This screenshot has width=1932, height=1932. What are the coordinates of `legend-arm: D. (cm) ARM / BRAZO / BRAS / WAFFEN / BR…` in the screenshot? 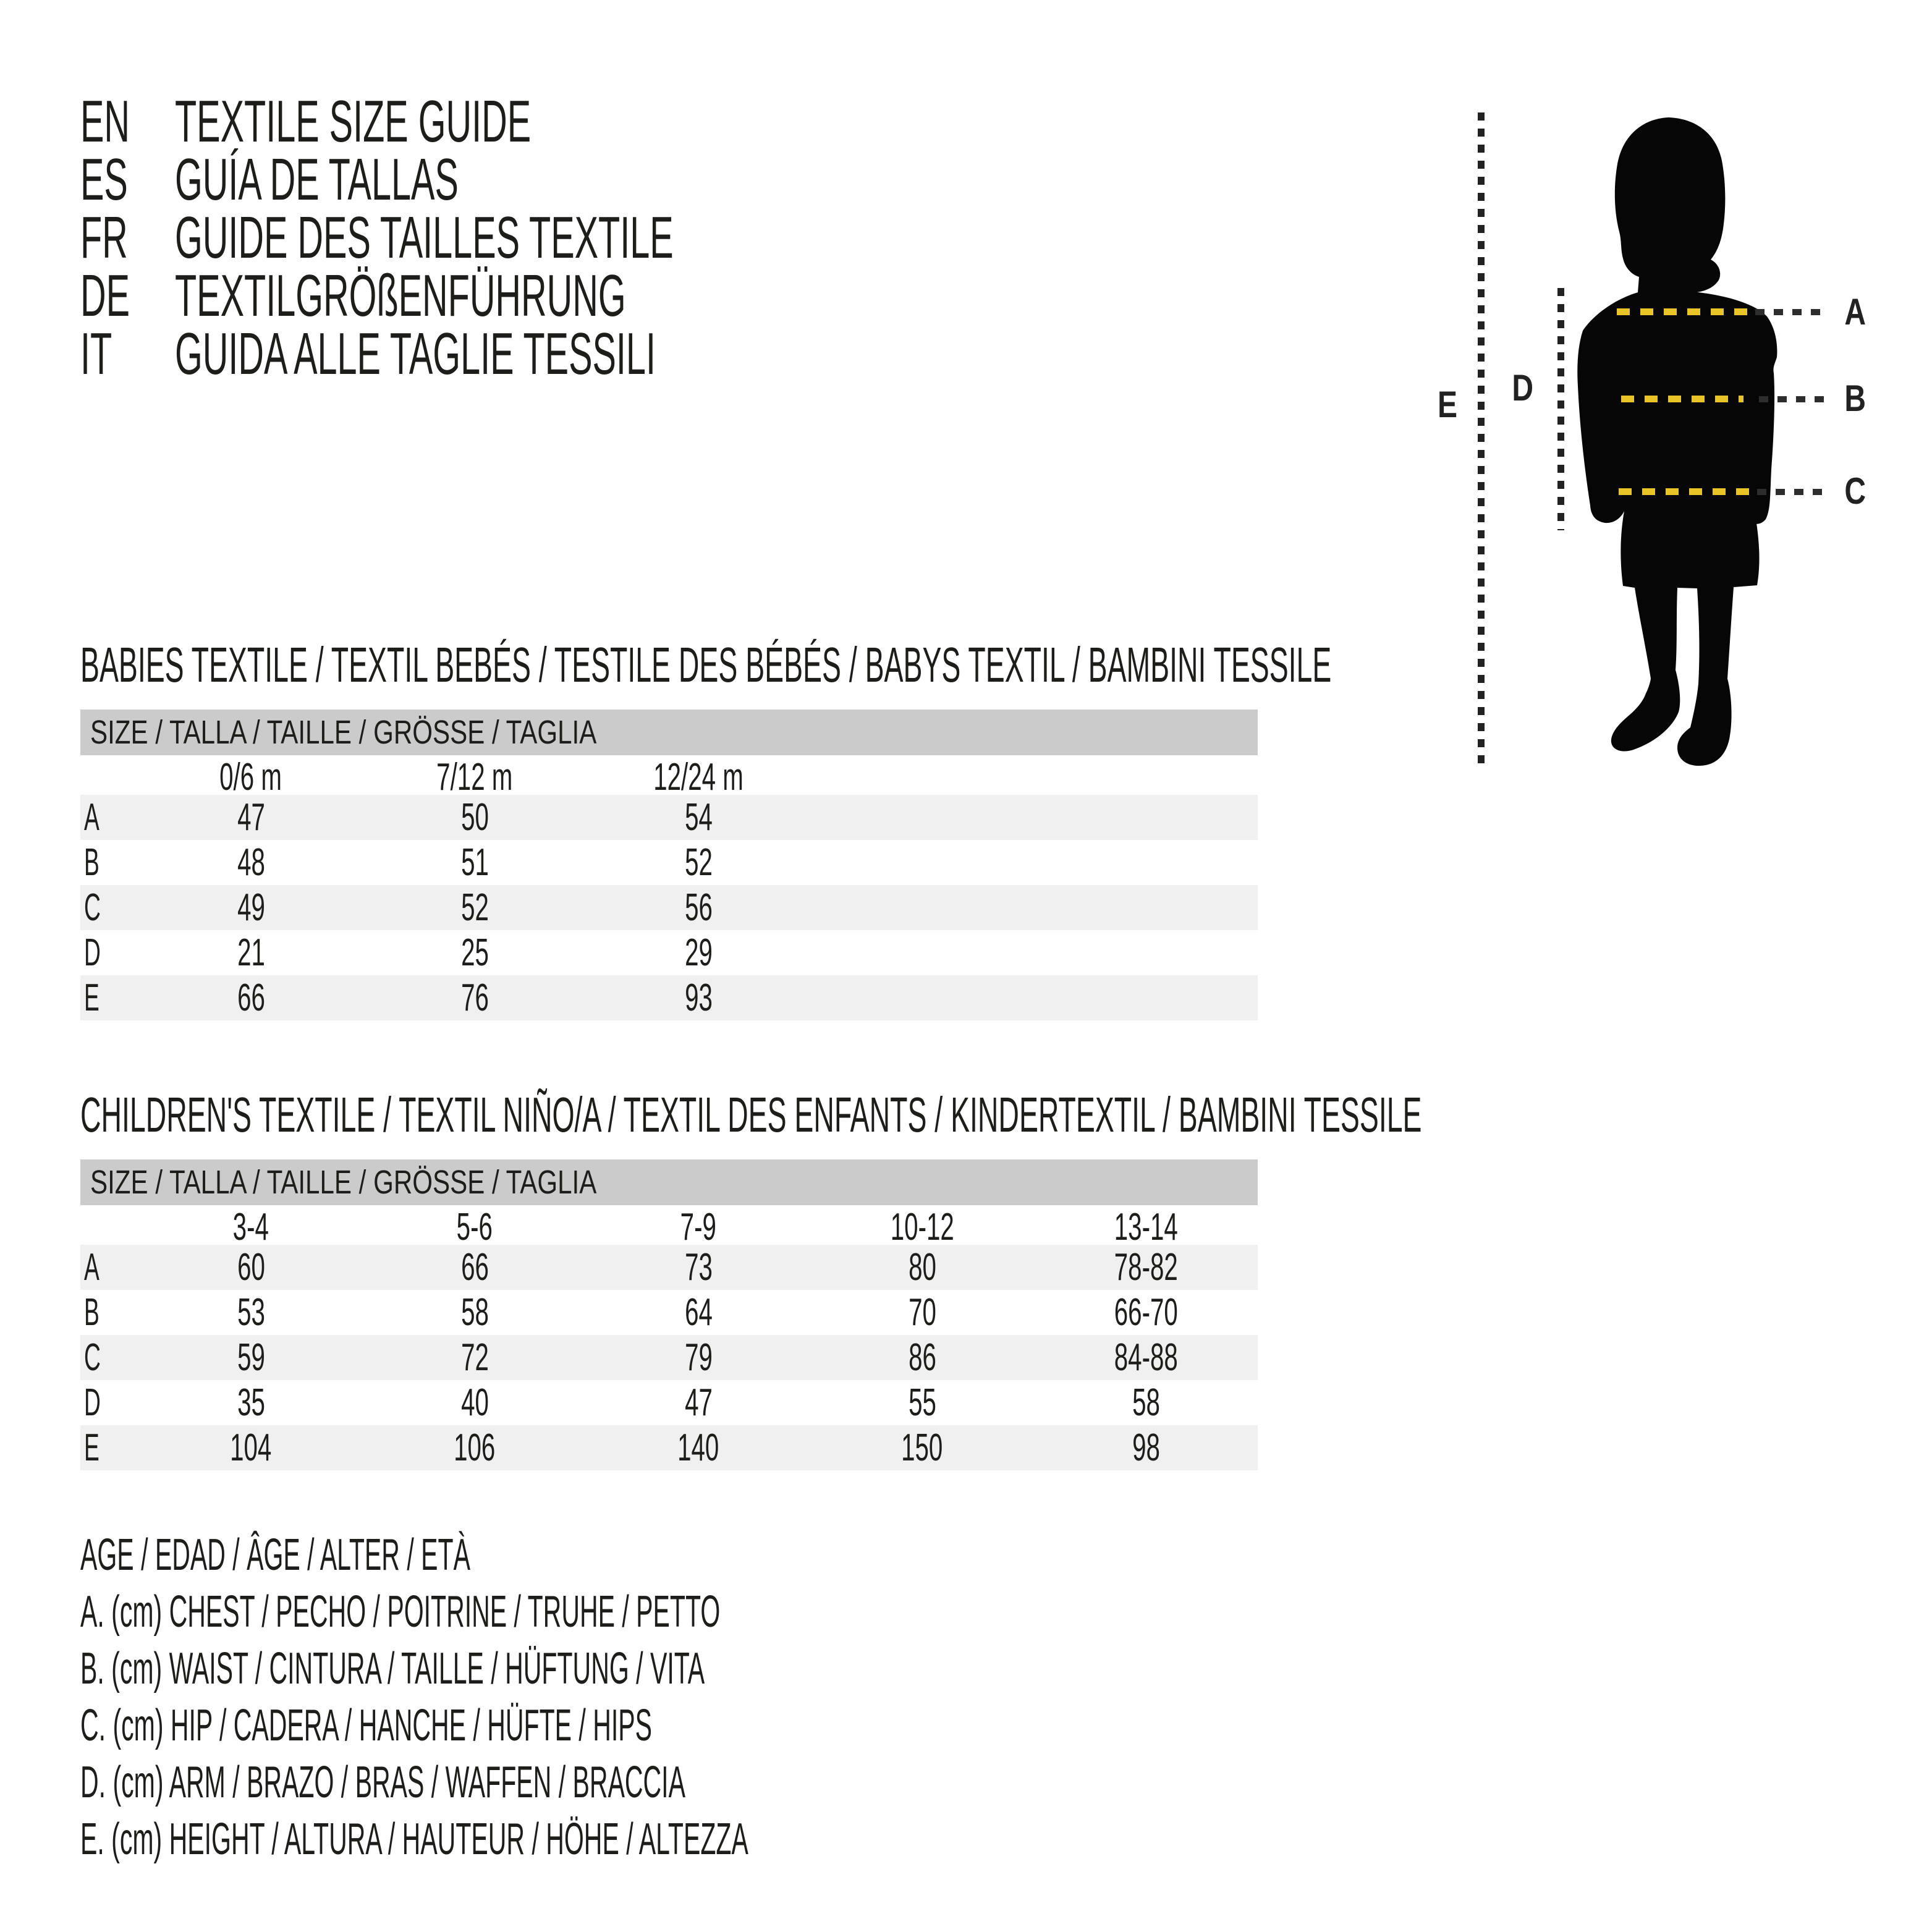 It's located at (382, 1782).